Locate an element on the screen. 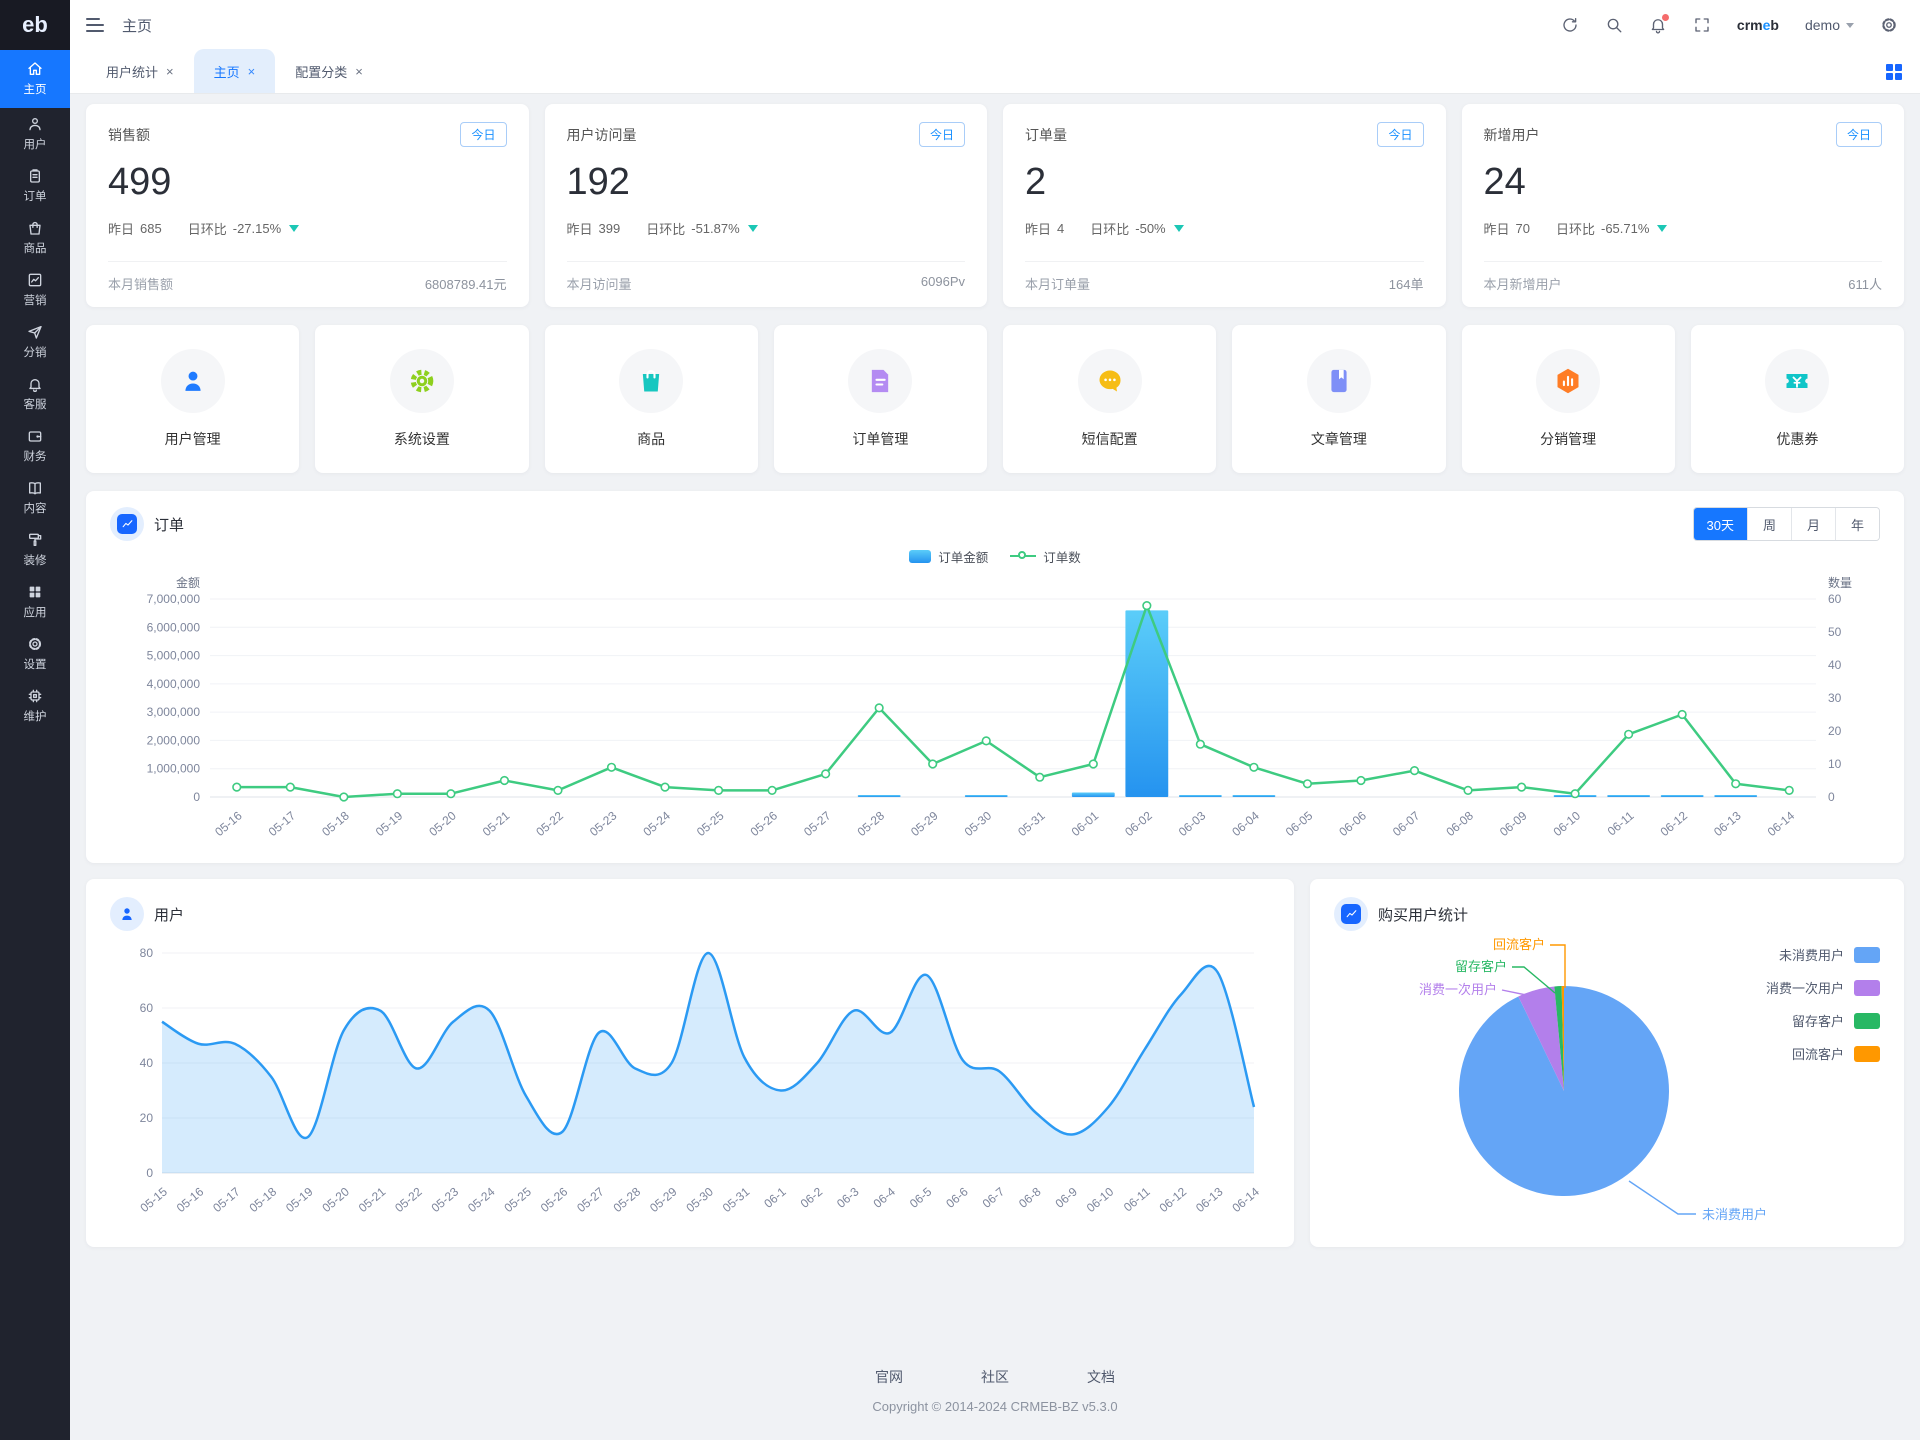 The image size is (1920, 1440). sidebar-item-distribution: 分销 is located at coordinates (35, 342).